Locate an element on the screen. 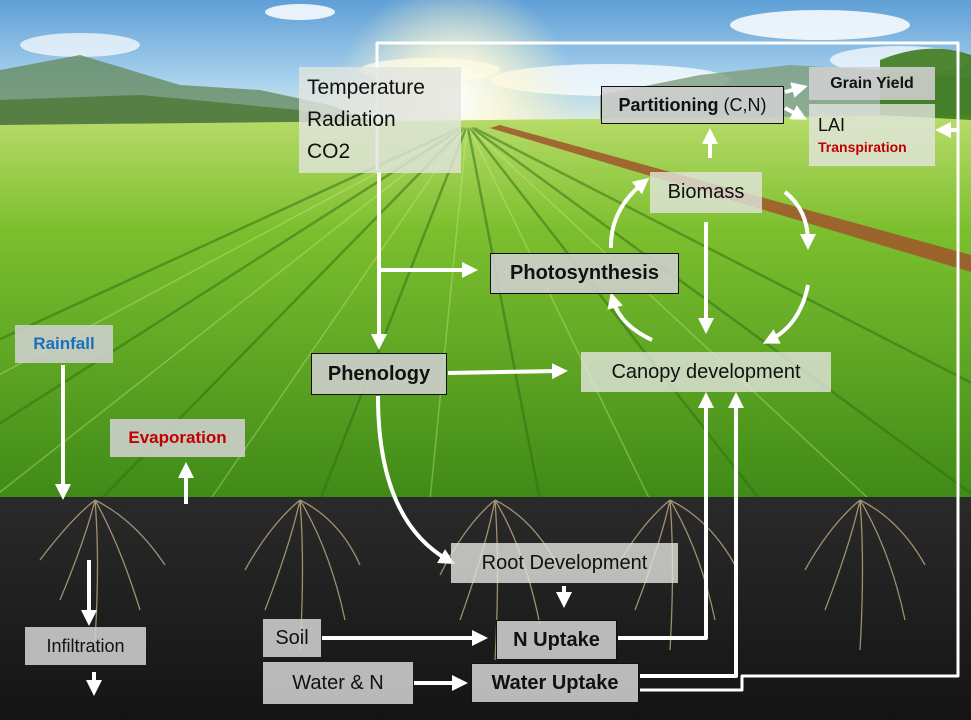 The height and width of the screenshot is (720, 971). soil-box: Soil is located at coordinates (292, 638).